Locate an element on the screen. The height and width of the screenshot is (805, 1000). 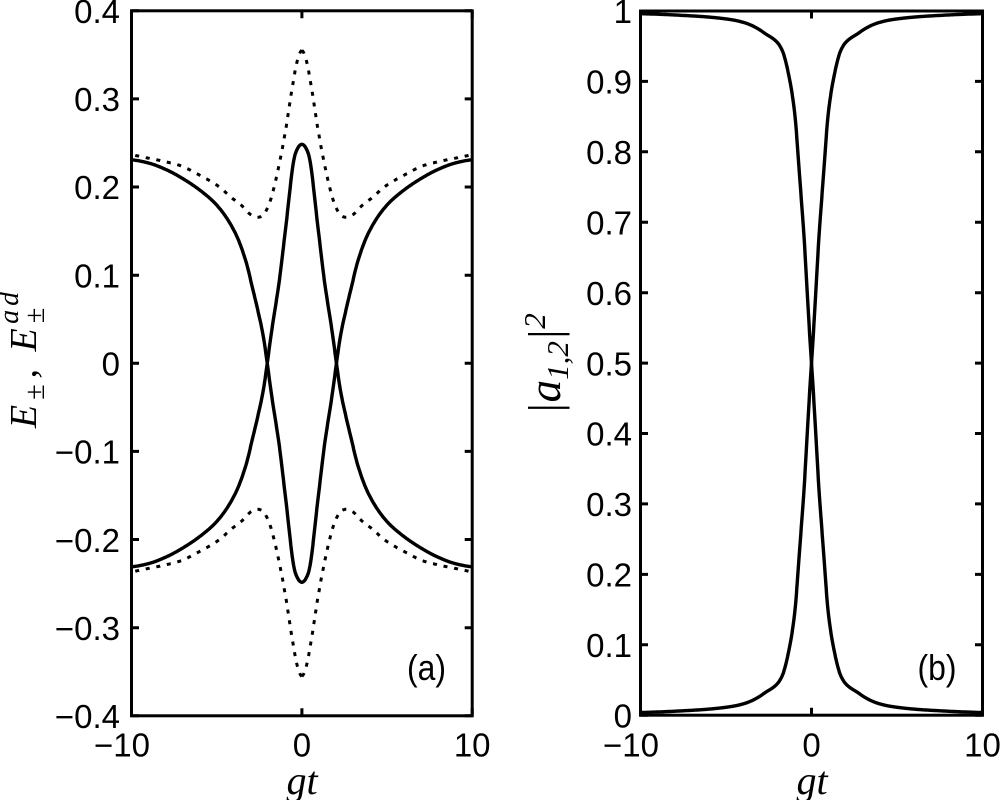
svg-text: 0.5 is located at coordinates (609, 363).